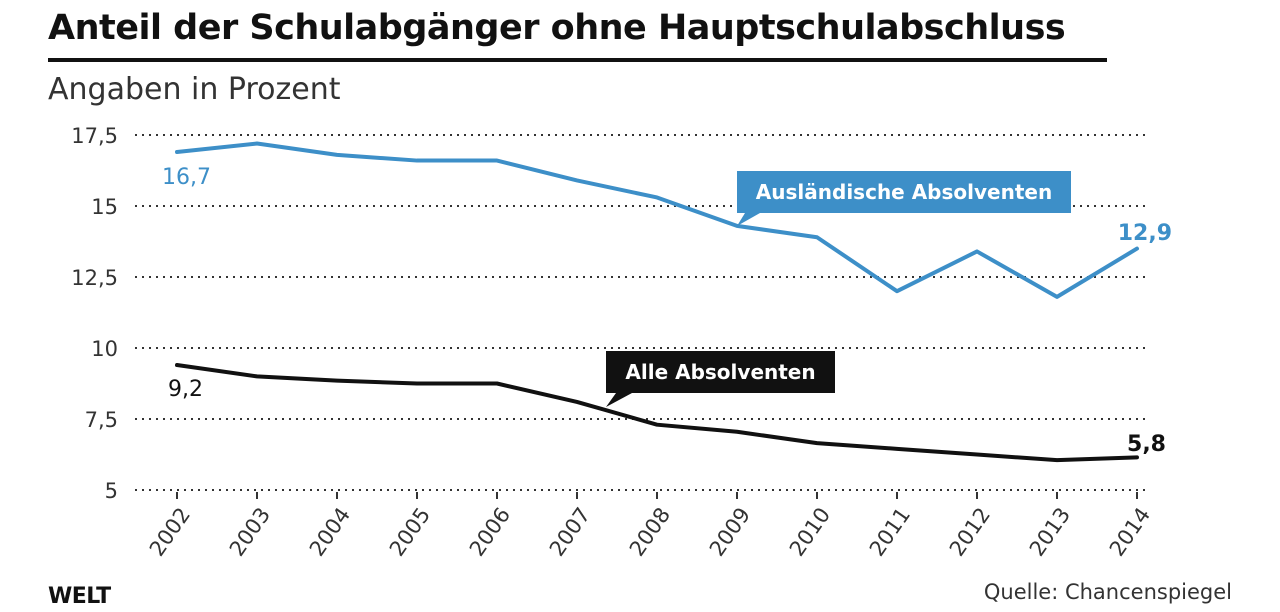 The height and width of the screenshot is (612, 1280). Describe the element at coordinates (94, 136) in the screenshot. I see `y-tick-label: 17,5` at that location.